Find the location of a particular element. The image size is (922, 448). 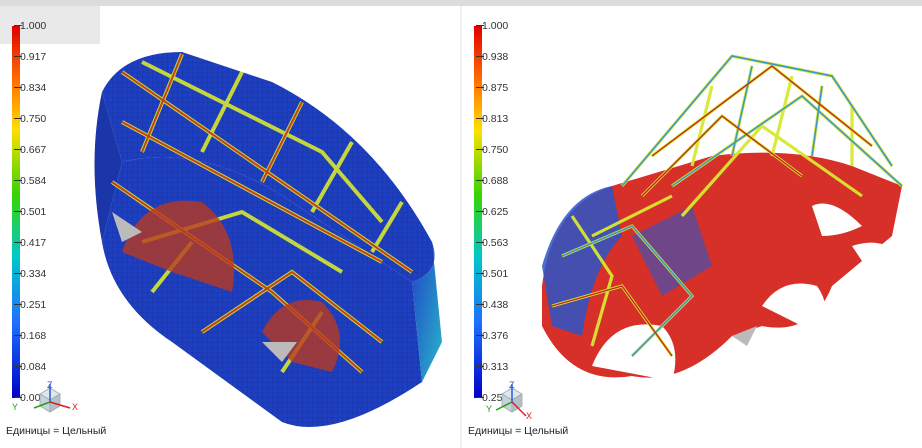

legend-tick: 0.376 is located at coordinates (492, 336).